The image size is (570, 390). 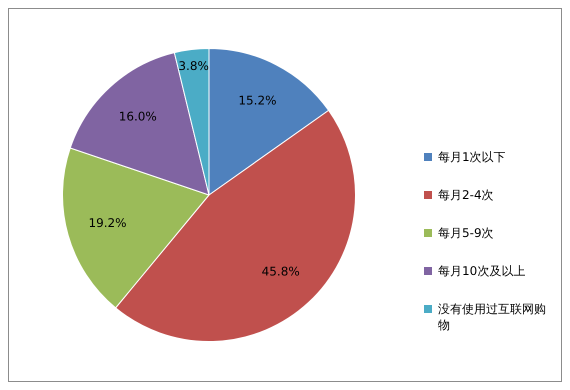 What do you see at coordinates (137, 116) in the screenshot?
I see `data-label: 16.0%` at bounding box center [137, 116].